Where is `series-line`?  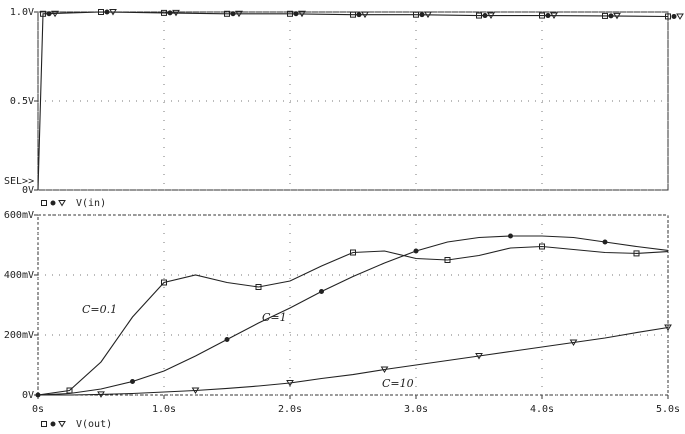
series-line is located at coordinates (353, 361).